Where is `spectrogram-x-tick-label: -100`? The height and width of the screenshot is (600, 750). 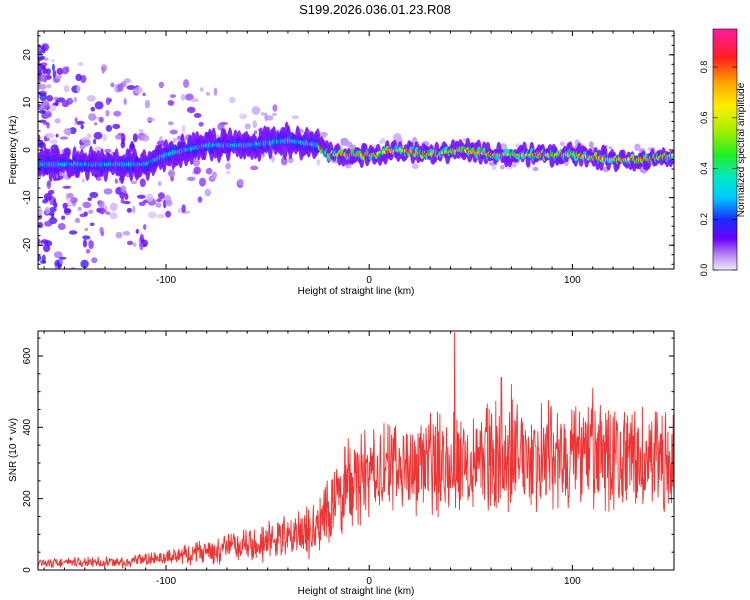
spectrogram-x-tick-label: -100 is located at coordinates (166, 280).